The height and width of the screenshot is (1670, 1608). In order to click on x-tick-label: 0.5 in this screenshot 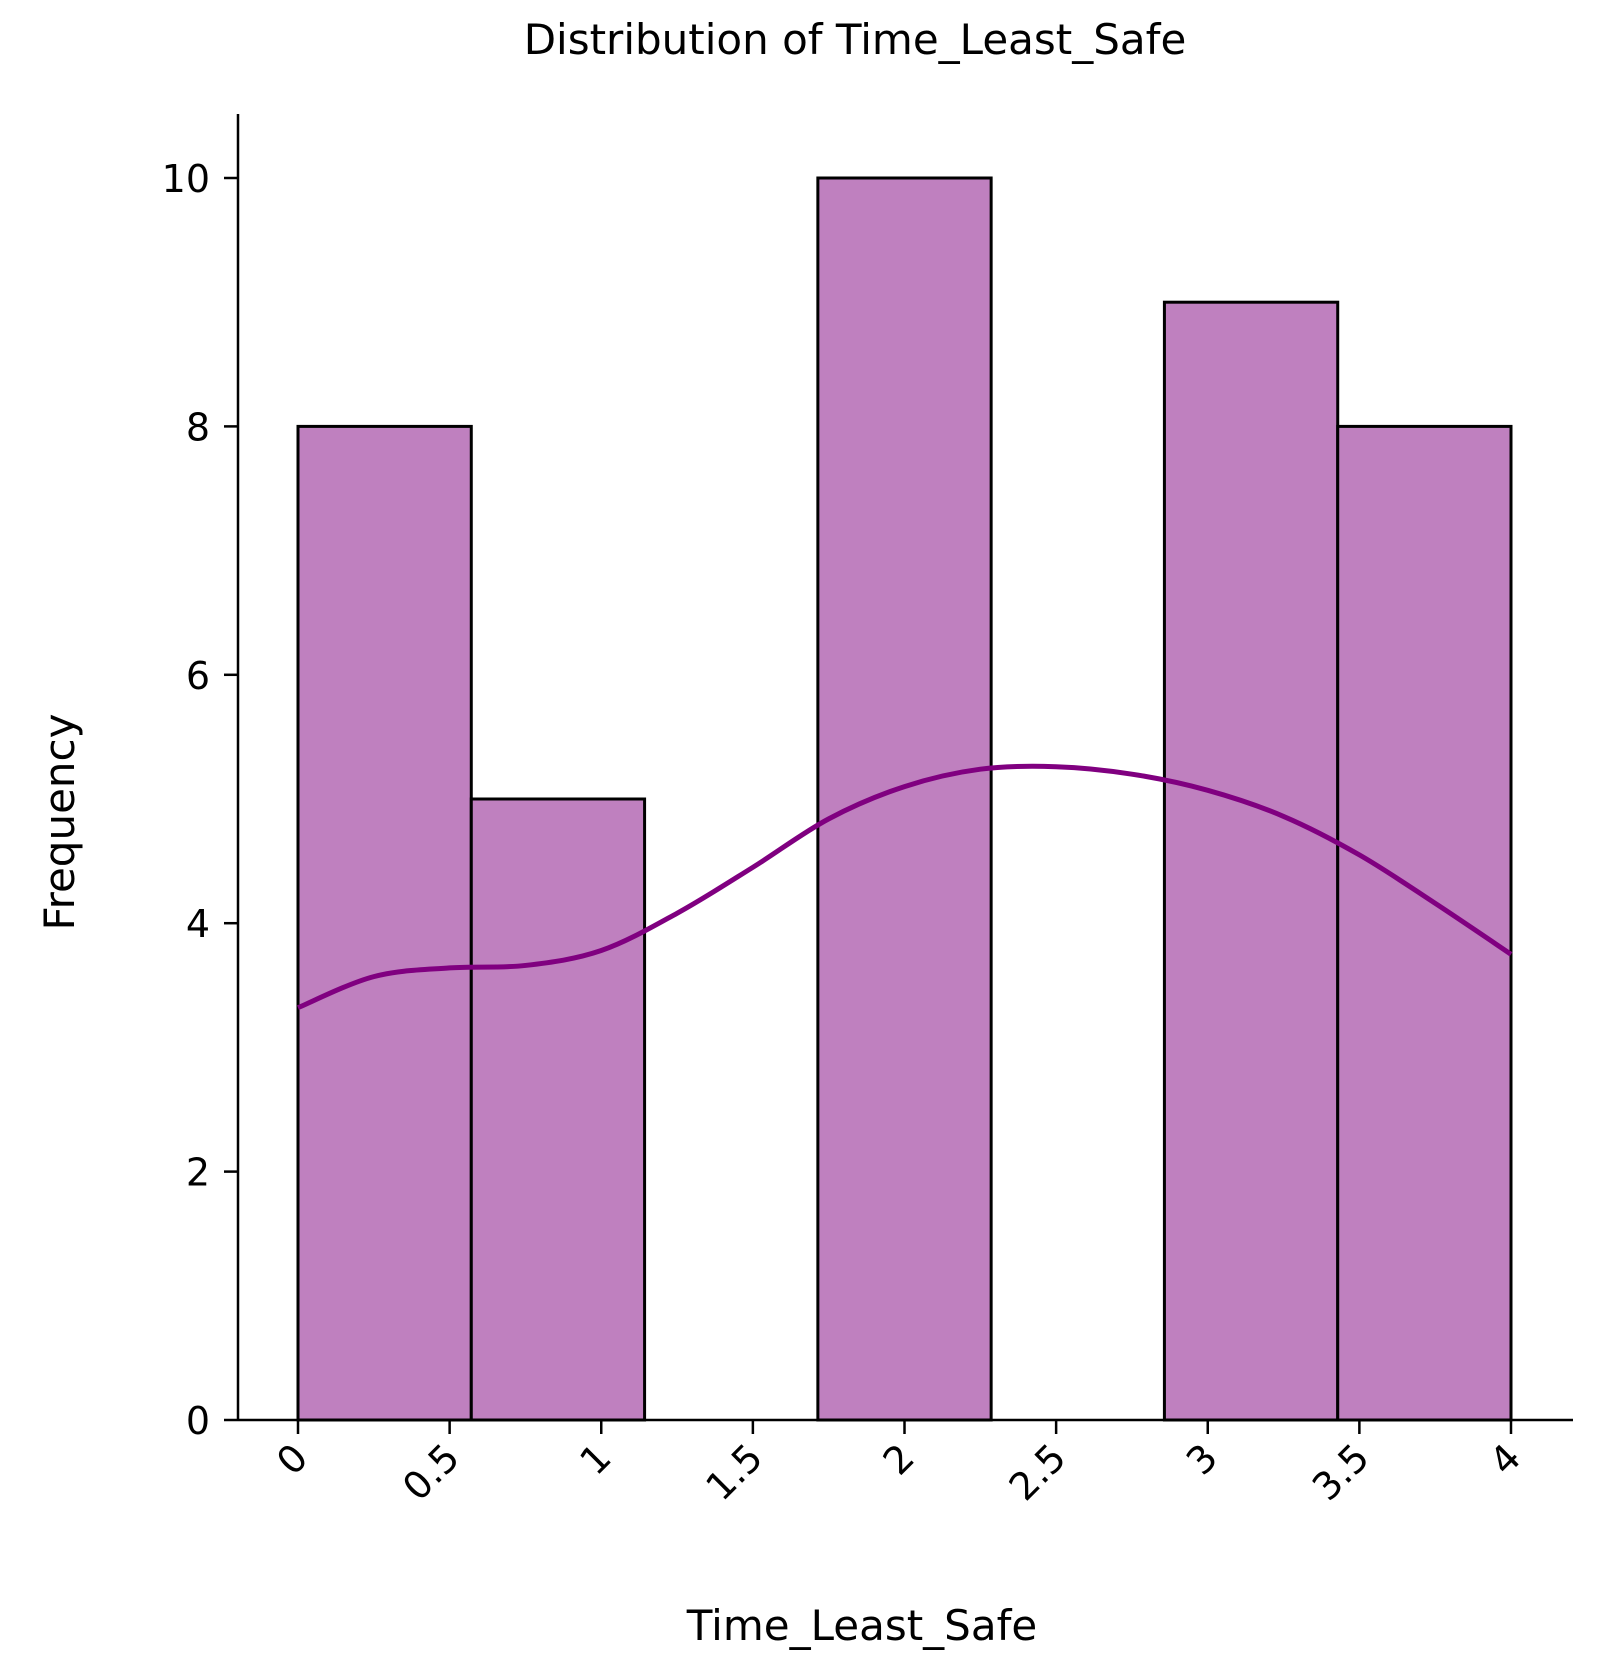, I will do `click(431, 1472)`.